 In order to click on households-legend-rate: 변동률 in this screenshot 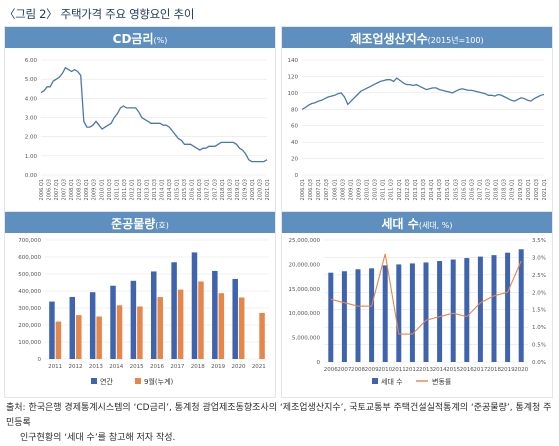, I will do `click(442, 382)`.